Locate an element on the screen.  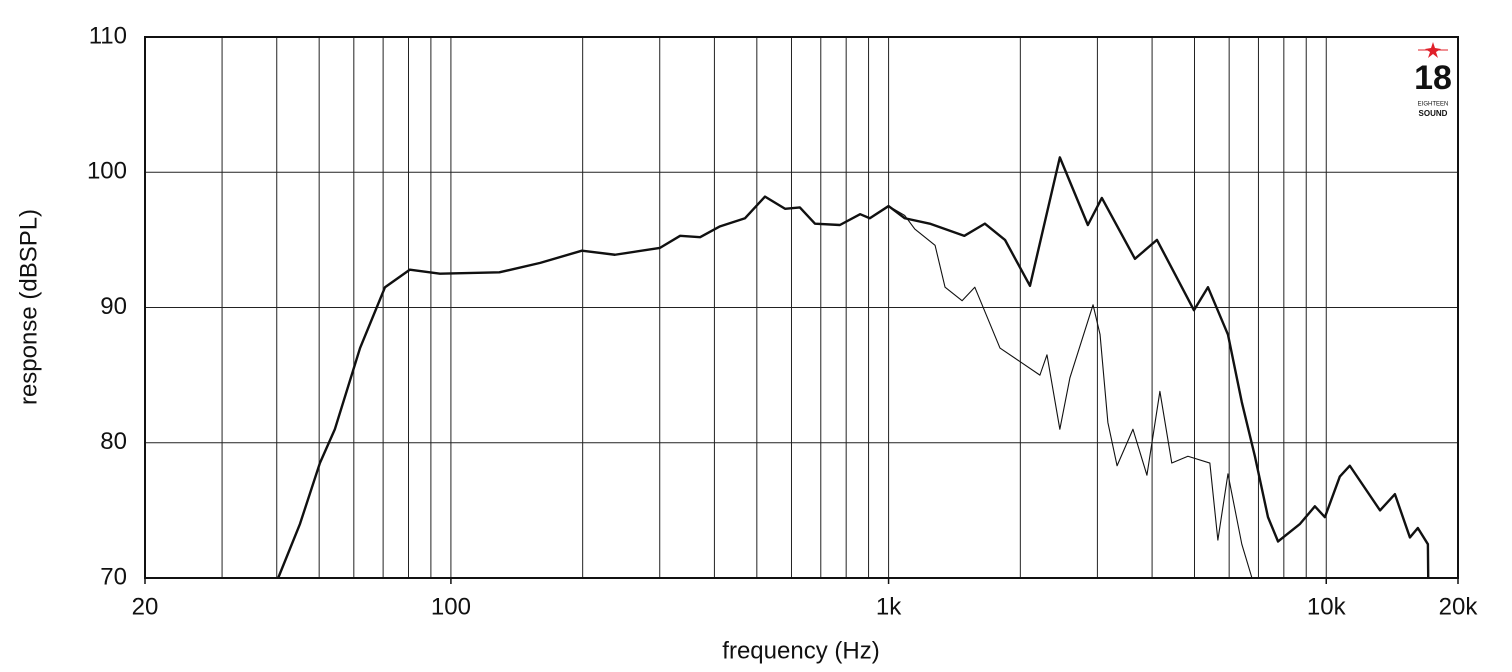
x-tick-label: 20k is located at coordinates (1459, 606).